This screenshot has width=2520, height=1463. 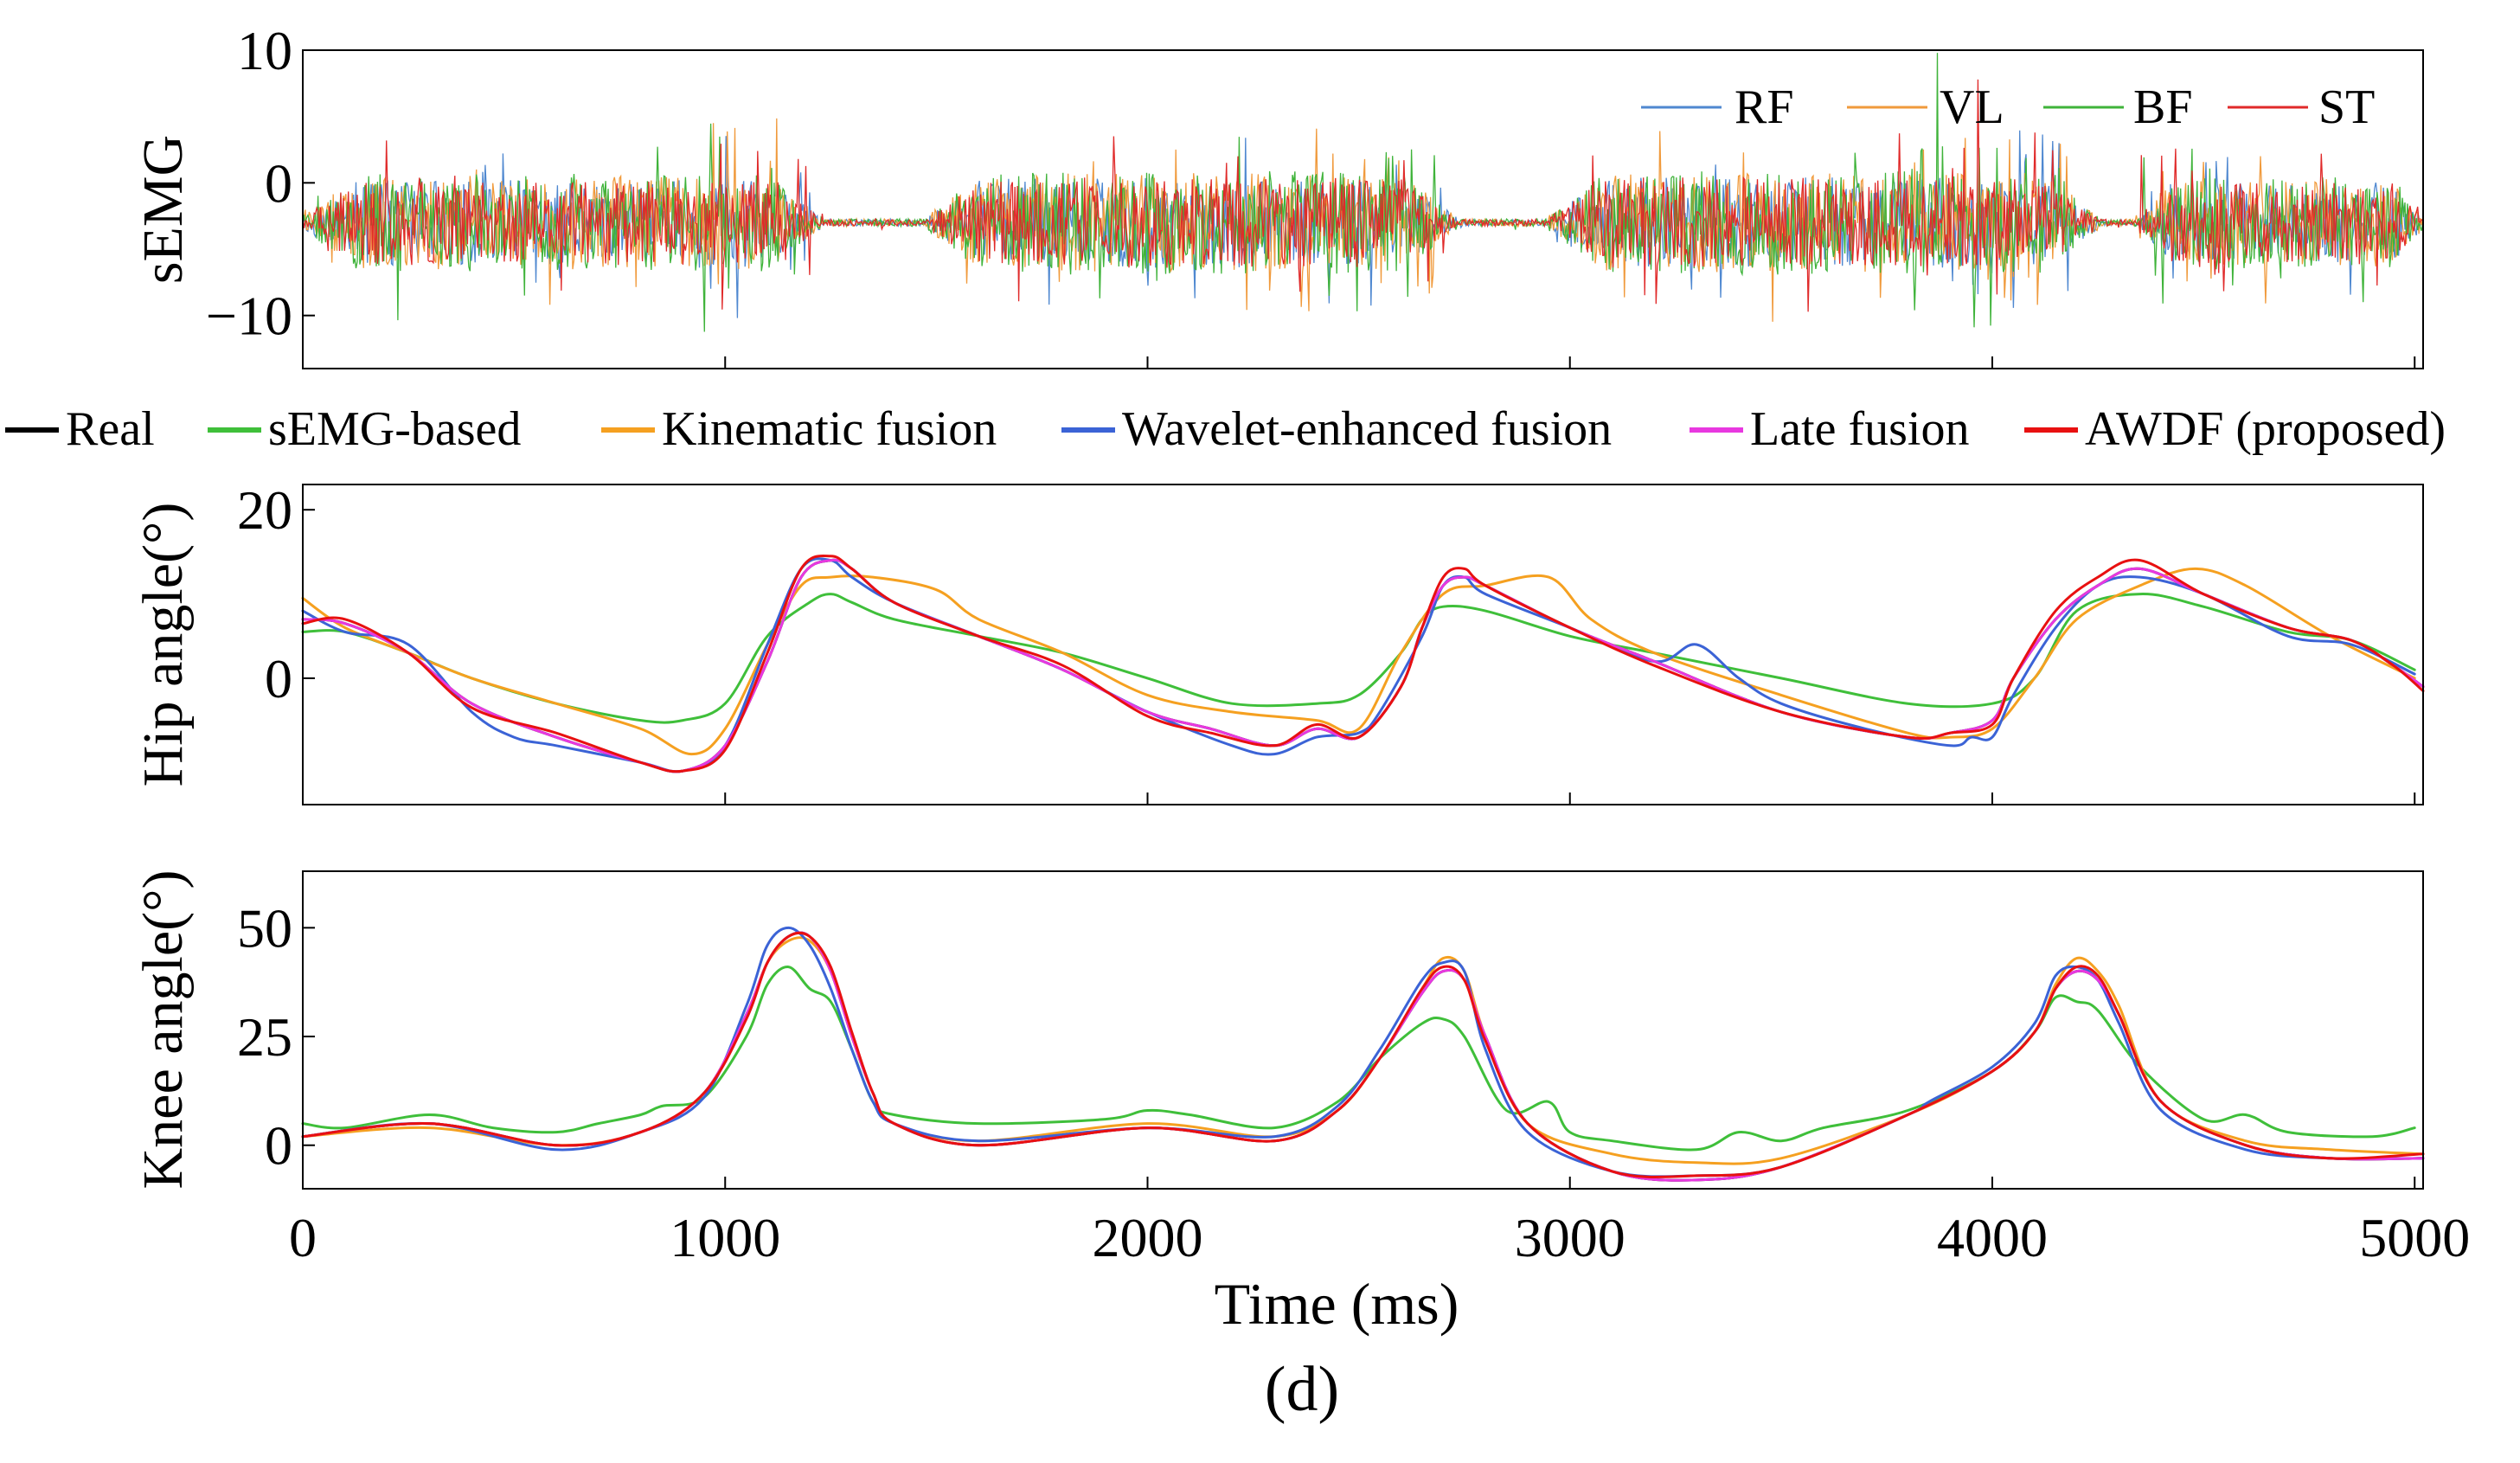 I want to click on hip-y-tick-label: 0, so click(x=278, y=679).